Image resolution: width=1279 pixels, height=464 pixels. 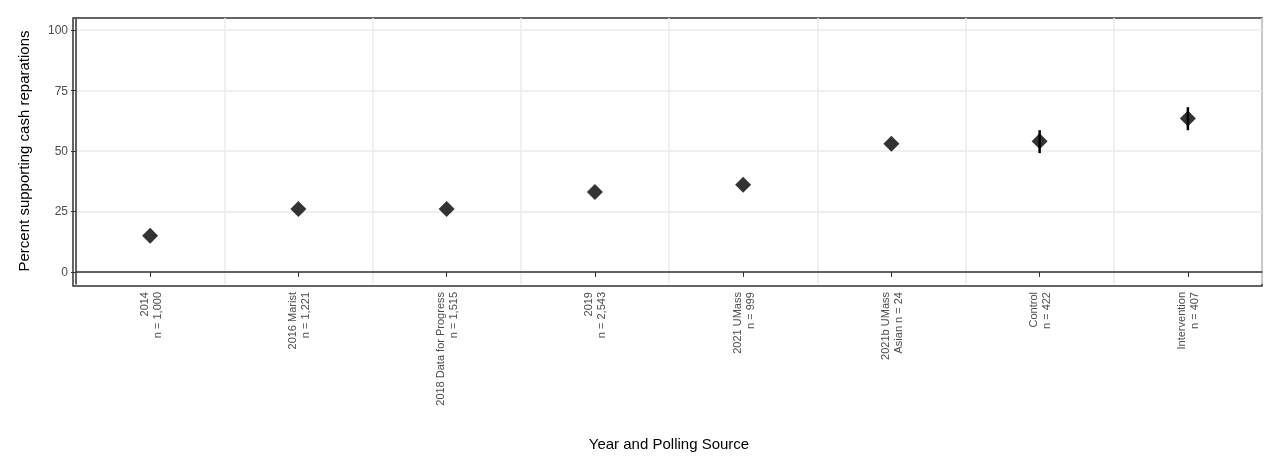 What do you see at coordinates (669, 443) in the screenshot?
I see `x-axis-title: Year and Polling Source` at bounding box center [669, 443].